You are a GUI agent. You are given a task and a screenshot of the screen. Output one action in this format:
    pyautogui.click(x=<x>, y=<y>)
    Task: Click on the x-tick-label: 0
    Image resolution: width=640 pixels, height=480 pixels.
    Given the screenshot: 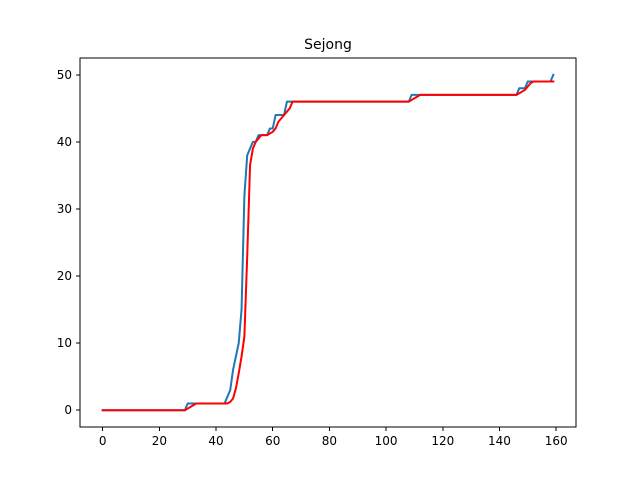 What is the action you would take?
    pyautogui.click(x=103, y=441)
    